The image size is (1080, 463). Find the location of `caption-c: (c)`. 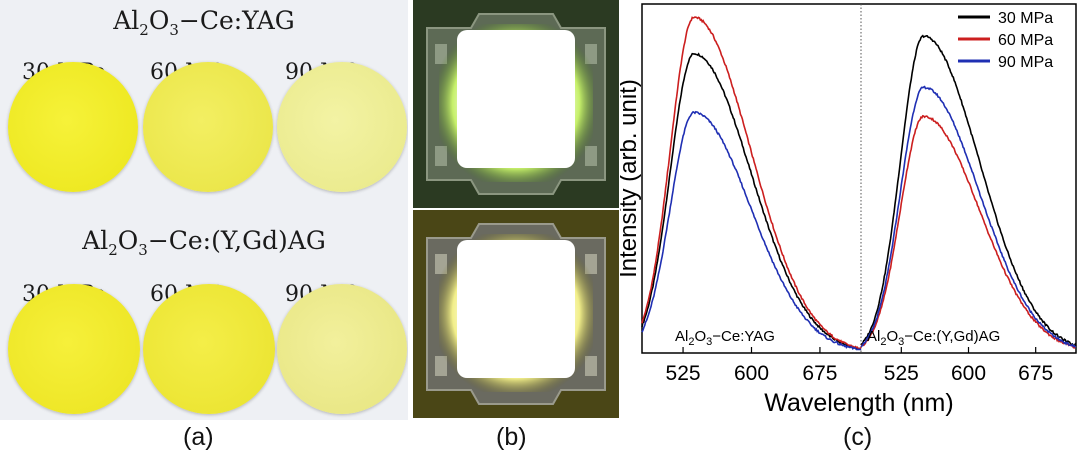

caption-c: (c) is located at coordinates (858, 437).